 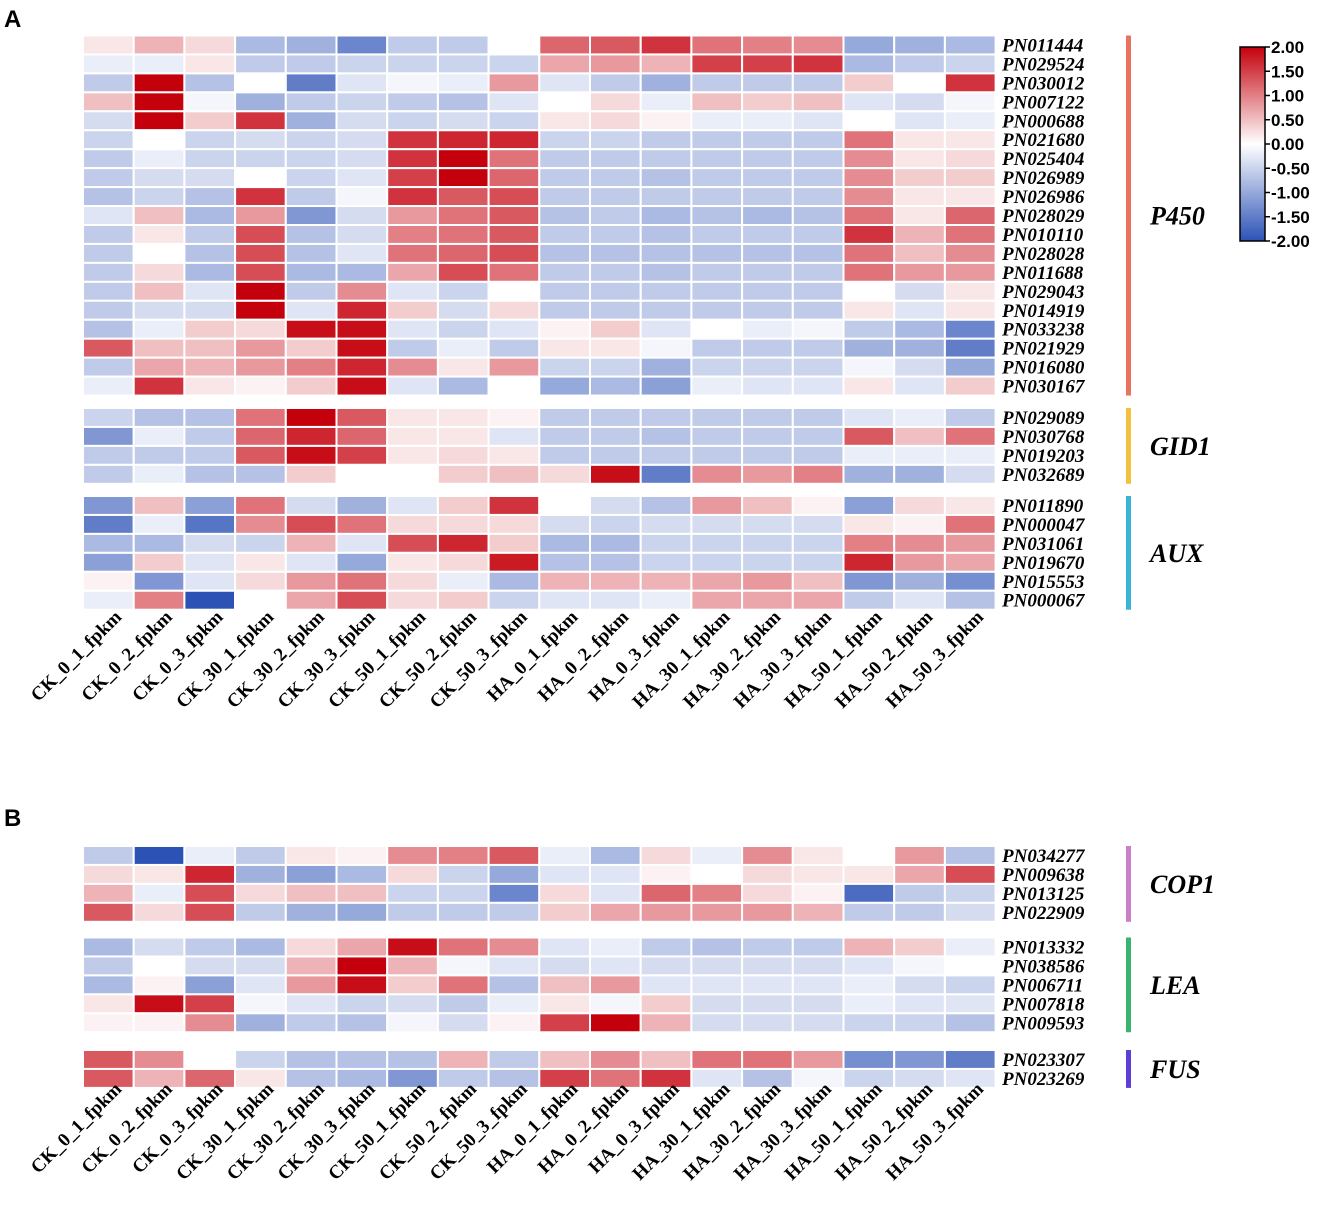 I want to click on legend-tick-label: -1.00, so click(x=1290, y=193).